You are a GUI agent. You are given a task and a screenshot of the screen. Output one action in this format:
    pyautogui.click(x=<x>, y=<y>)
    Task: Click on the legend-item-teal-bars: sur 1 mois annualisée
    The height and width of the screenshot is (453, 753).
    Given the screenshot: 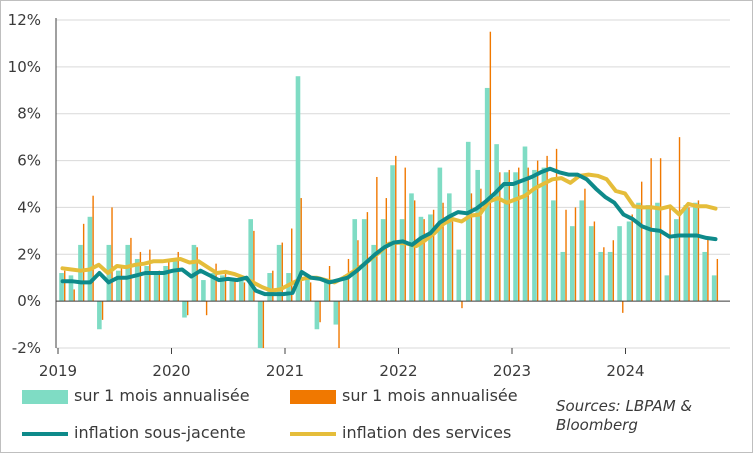 What is the action you would take?
    pyautogui.click(x=136, y=395)
    